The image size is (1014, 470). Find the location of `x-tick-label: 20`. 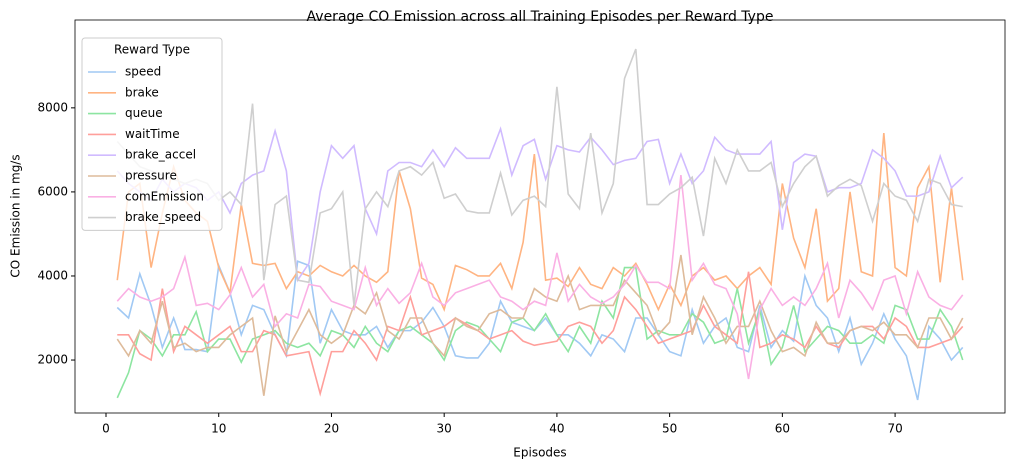

x-tick-label: 20 is located at coordinates (331, 429).